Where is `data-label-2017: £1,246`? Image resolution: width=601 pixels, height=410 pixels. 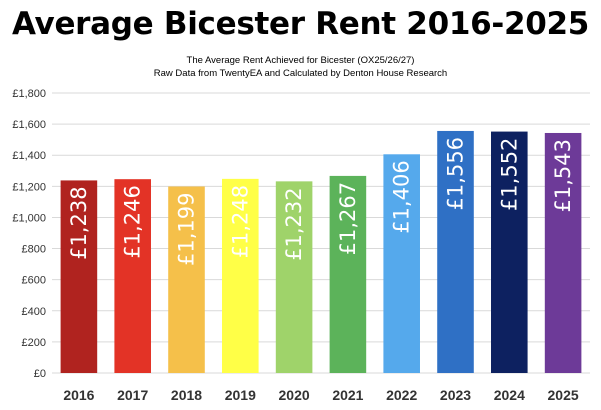 data-label-2017: £1,246 is located at coordinates (133, 221).